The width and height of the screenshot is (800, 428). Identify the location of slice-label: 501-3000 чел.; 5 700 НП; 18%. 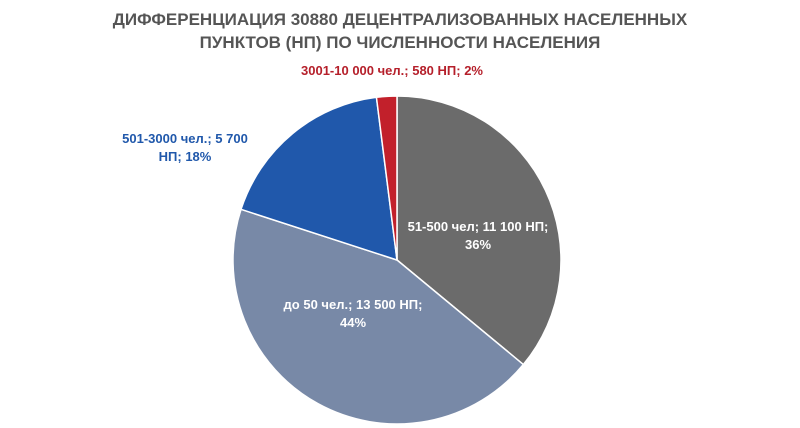
(185, 148).